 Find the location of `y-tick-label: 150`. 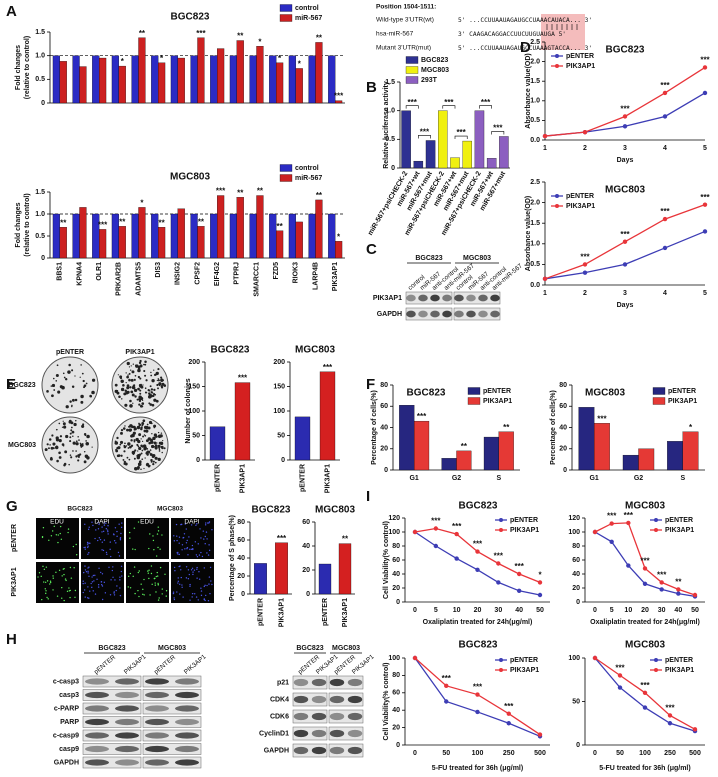

y-tick-label: 150 is located at coordinates (279, 386).